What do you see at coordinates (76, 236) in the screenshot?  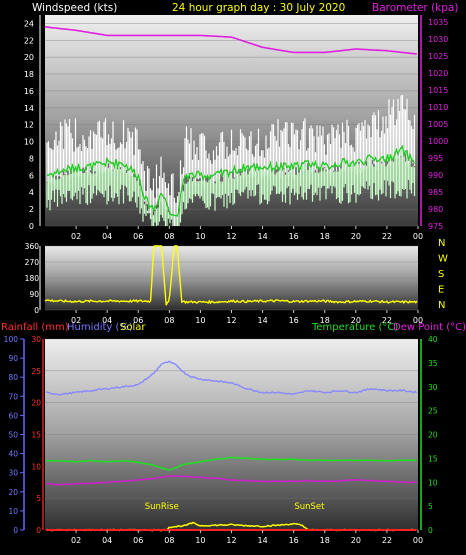 I see `x-tick-label: 02` at bounding box center [76, 236].